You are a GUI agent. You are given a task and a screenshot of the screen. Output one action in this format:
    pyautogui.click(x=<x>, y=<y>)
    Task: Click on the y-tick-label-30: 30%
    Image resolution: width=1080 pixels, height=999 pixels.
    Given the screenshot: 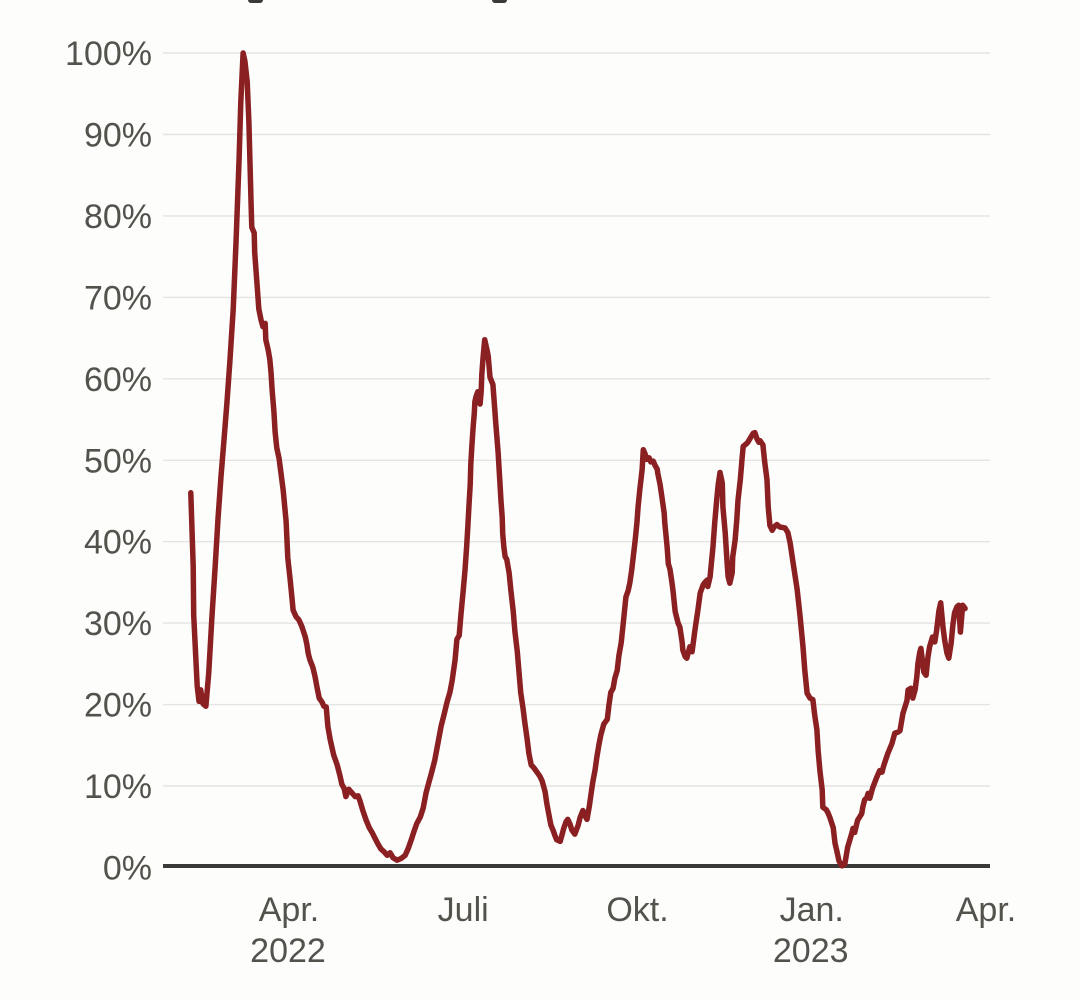 What is the action you would take?
    pyautogui.click(x=118, y=624)
    